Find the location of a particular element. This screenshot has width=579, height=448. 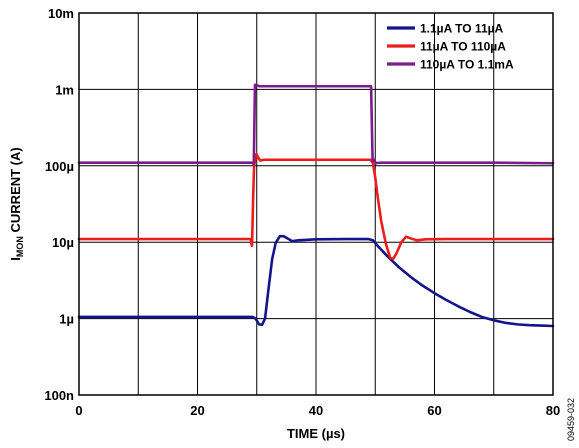

y-axis-title-rest: CURRENT (A) is located at coordinates (15, 191).